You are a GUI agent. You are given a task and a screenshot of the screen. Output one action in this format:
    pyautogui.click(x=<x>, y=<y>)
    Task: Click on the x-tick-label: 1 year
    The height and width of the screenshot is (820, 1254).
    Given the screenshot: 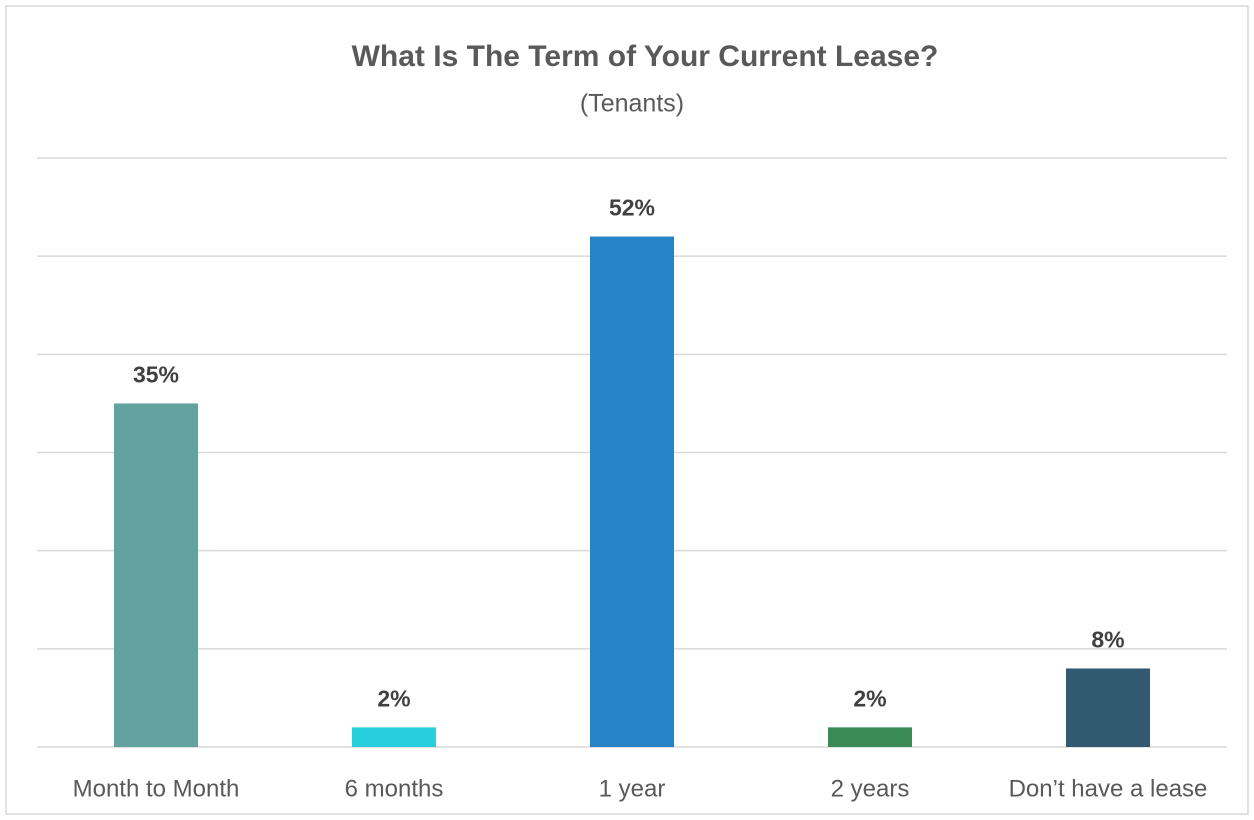 What is the action you would take?
    pyautogui.click(x=632, y=788)
    